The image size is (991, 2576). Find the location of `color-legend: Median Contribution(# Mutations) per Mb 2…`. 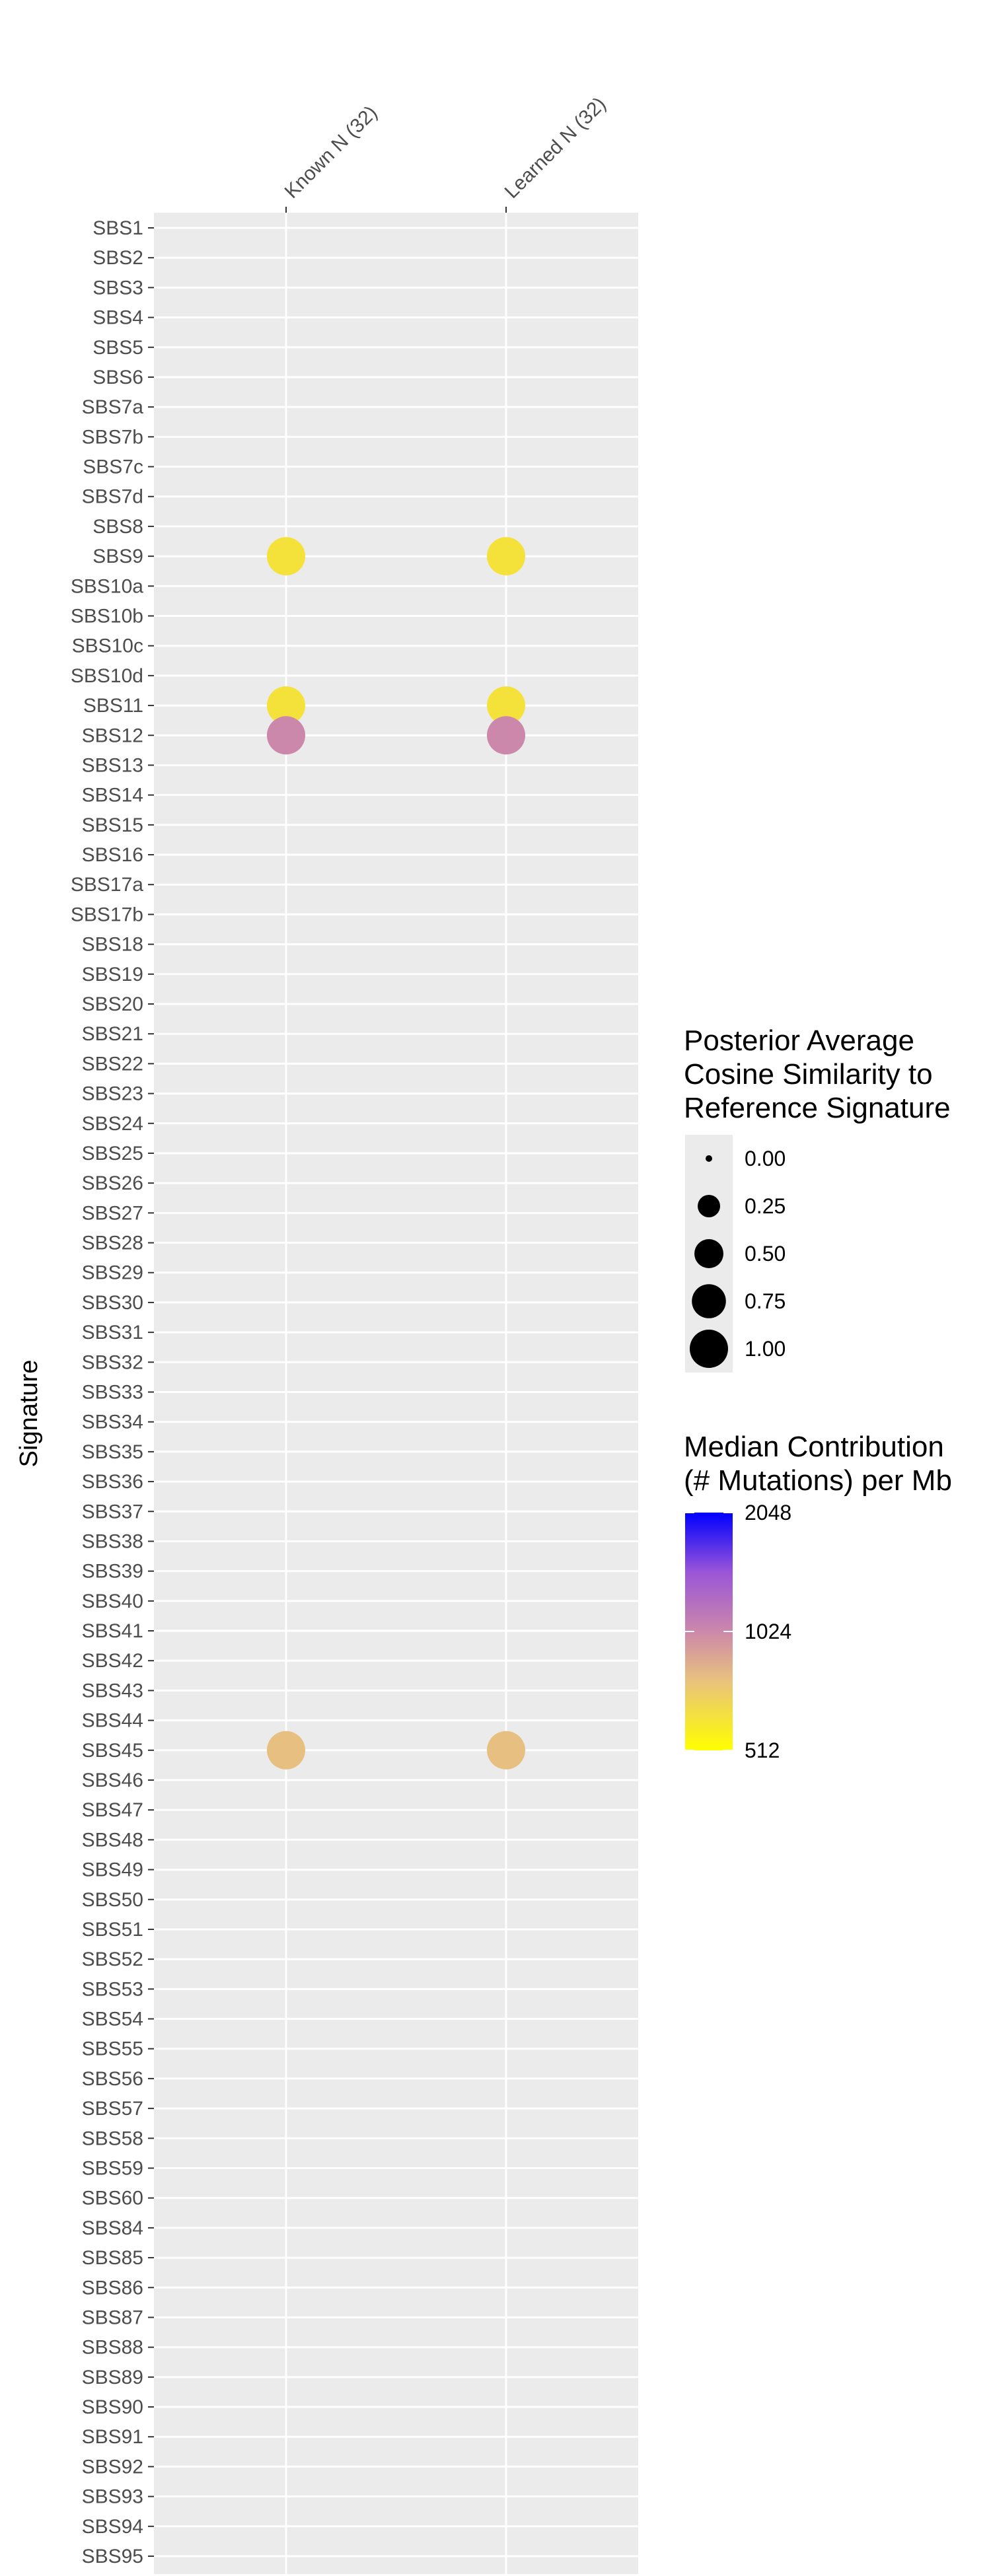

color-legend: Median Contribution(# Mutations) per Mb 2… is located at coordinates (818, 1597).